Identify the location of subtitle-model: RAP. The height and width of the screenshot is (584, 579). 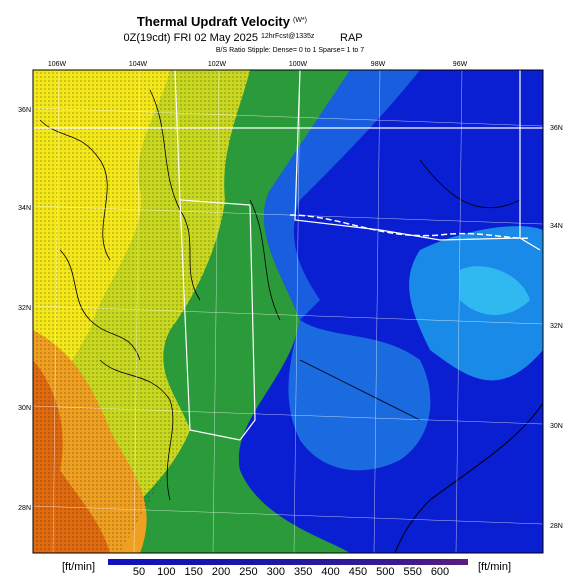
(351, 38).